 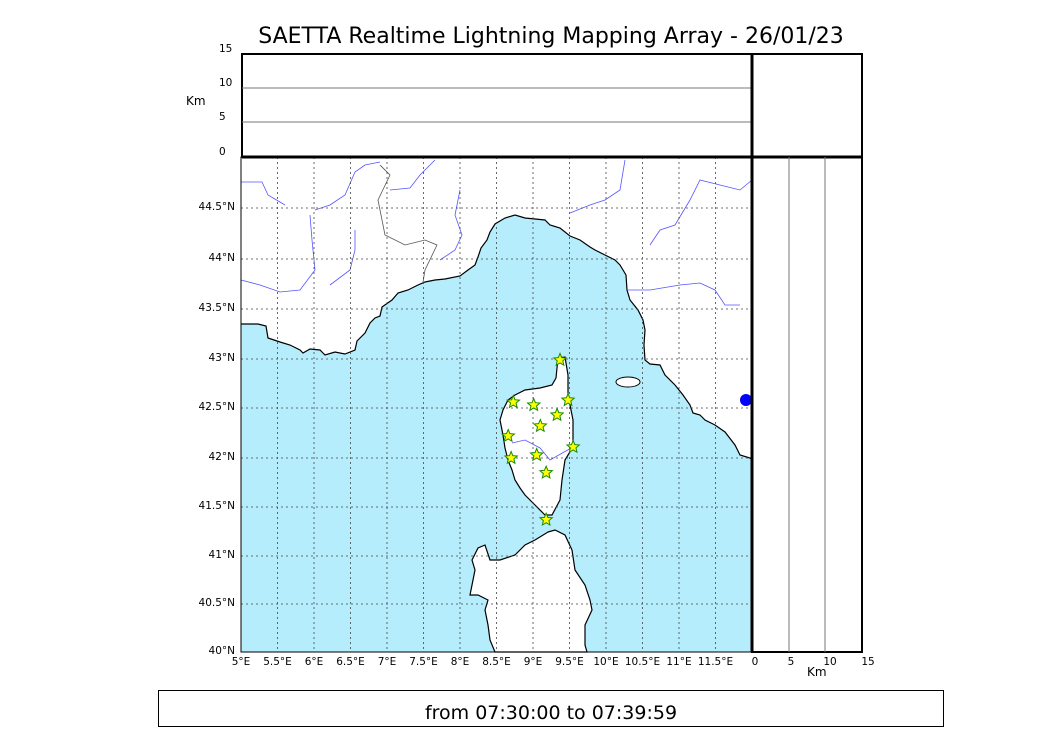 I want to click on elba-island, so click(x=628, y=382).